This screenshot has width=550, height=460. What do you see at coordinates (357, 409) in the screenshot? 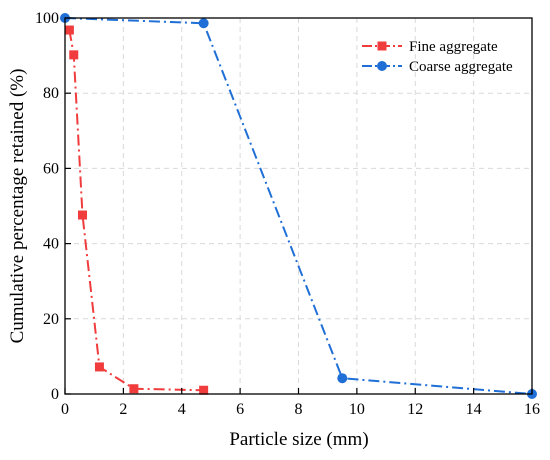
I see `x-tick-label: 10` at bounding box center [357, 409].